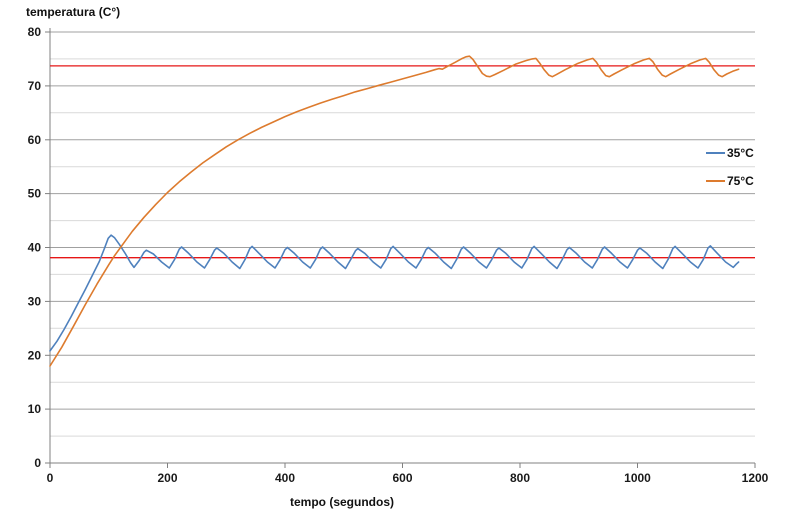 The width and height of the screenshot is (800, 525). I want to click on legend-line-sample-75c, so click(715, 181).